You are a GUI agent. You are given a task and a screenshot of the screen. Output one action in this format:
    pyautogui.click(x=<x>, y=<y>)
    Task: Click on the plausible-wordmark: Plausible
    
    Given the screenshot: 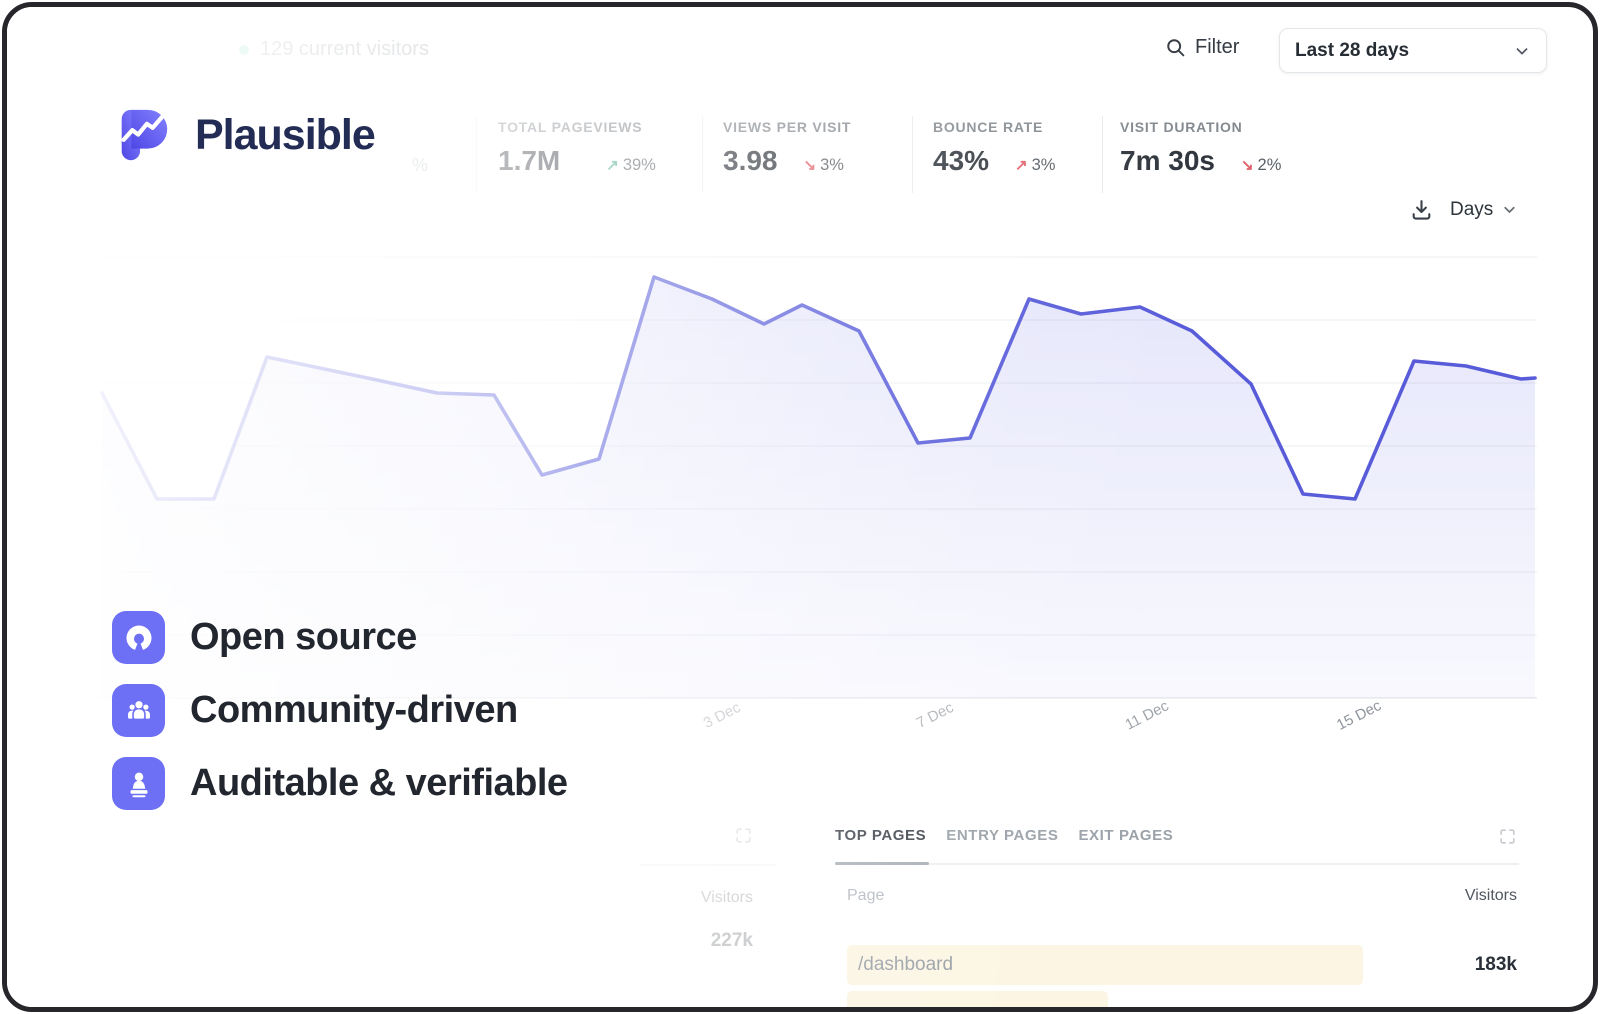 What is the action you would take?
    pyautogui.click(x=285, y=134)
    